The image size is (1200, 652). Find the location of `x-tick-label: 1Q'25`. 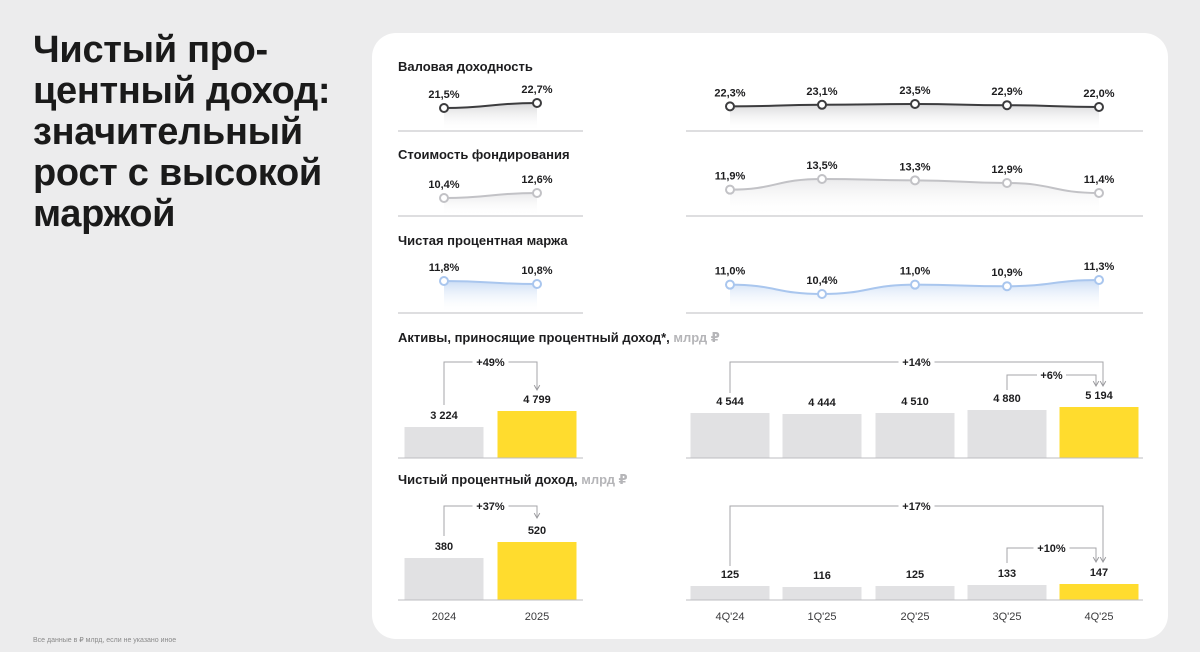

x-tick-label: 1Q'25 is located at coordinates (821, 617).